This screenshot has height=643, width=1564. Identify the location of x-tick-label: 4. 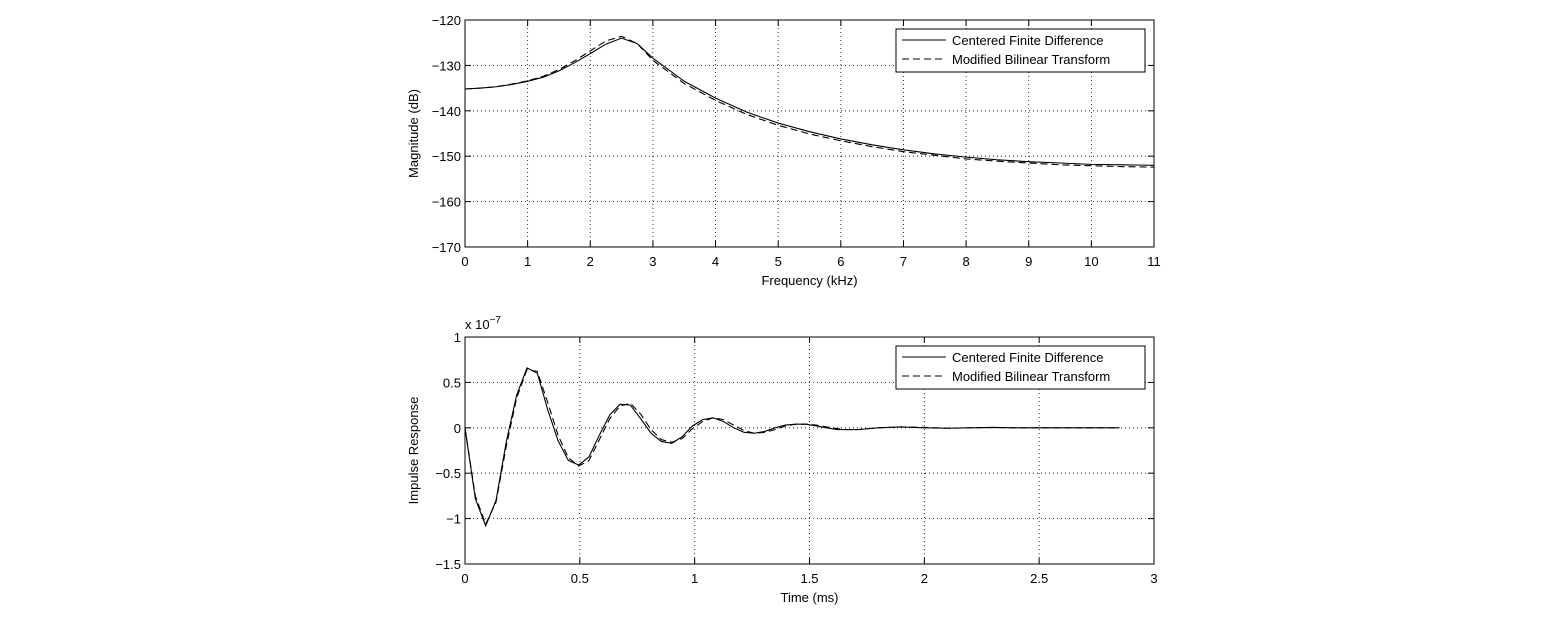
(715, 261).